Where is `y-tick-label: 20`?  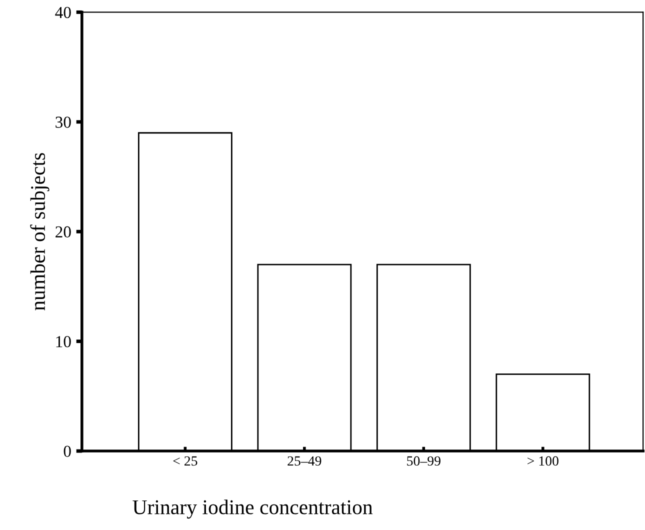 y-tick-label: 20 is located at coordinates (63, 232).